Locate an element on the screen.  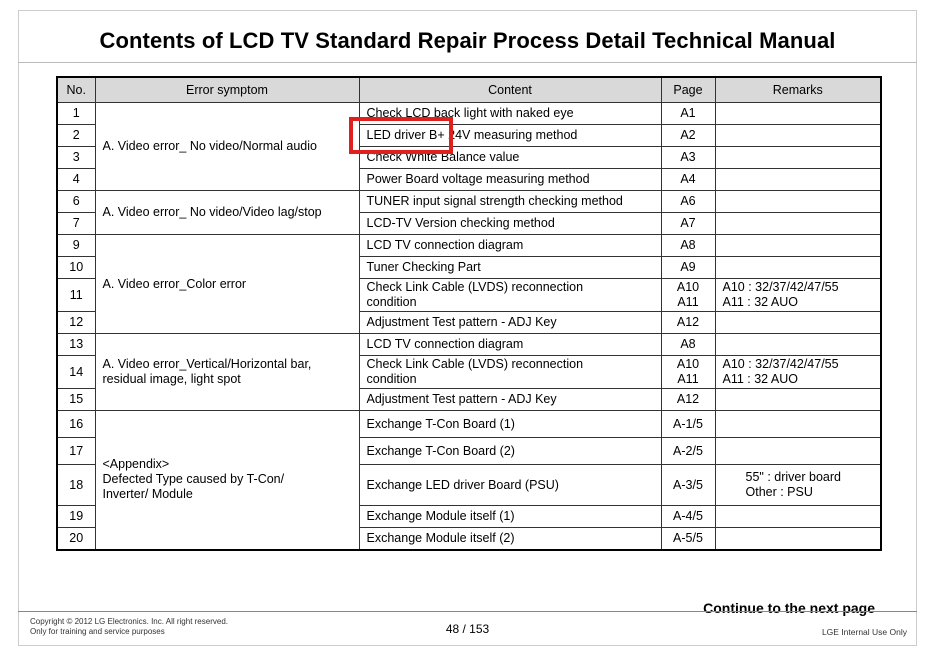
row-no: 9 is located at coordinates (76, 245).